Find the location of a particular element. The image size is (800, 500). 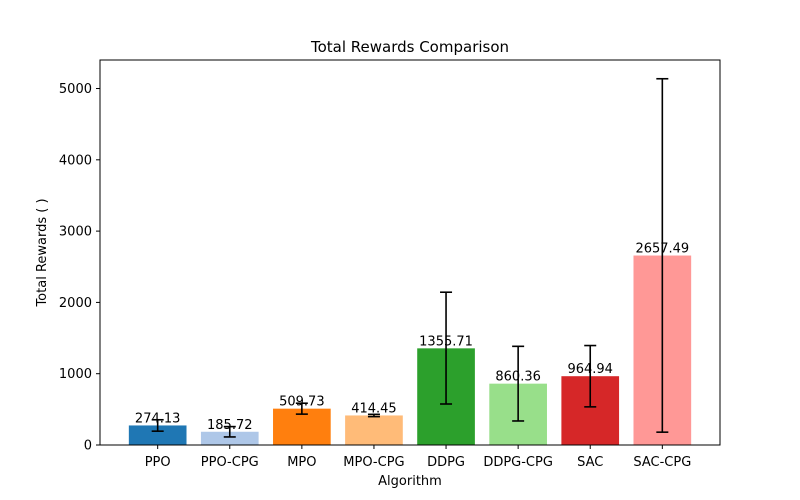

data-label-ppo: 274.13 is located at coordinates (158, 418).